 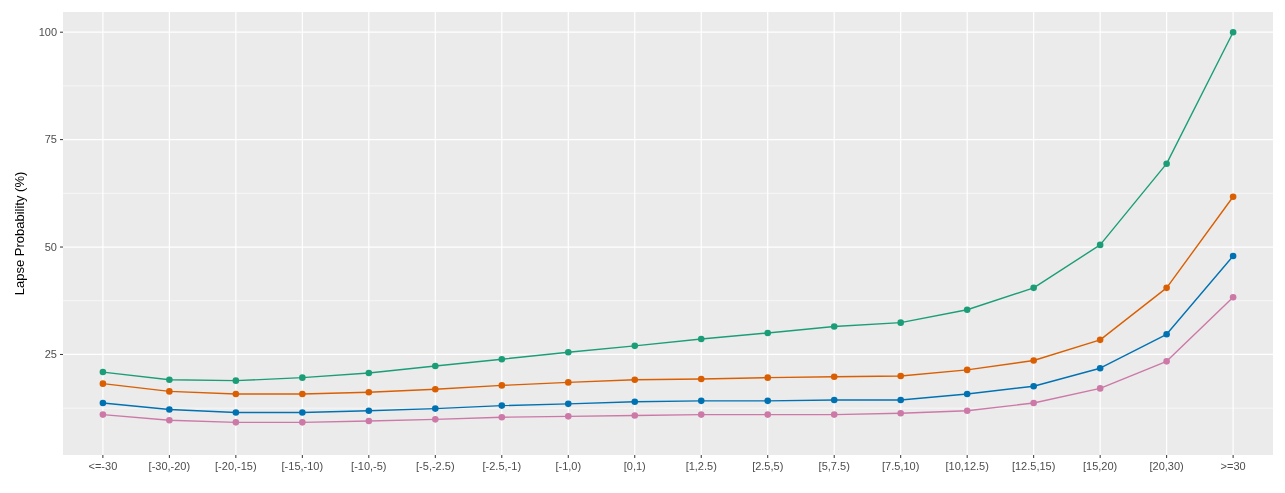 I want to click on y-axis-title: Lapse Probability (%), so click(x=19, y=233).